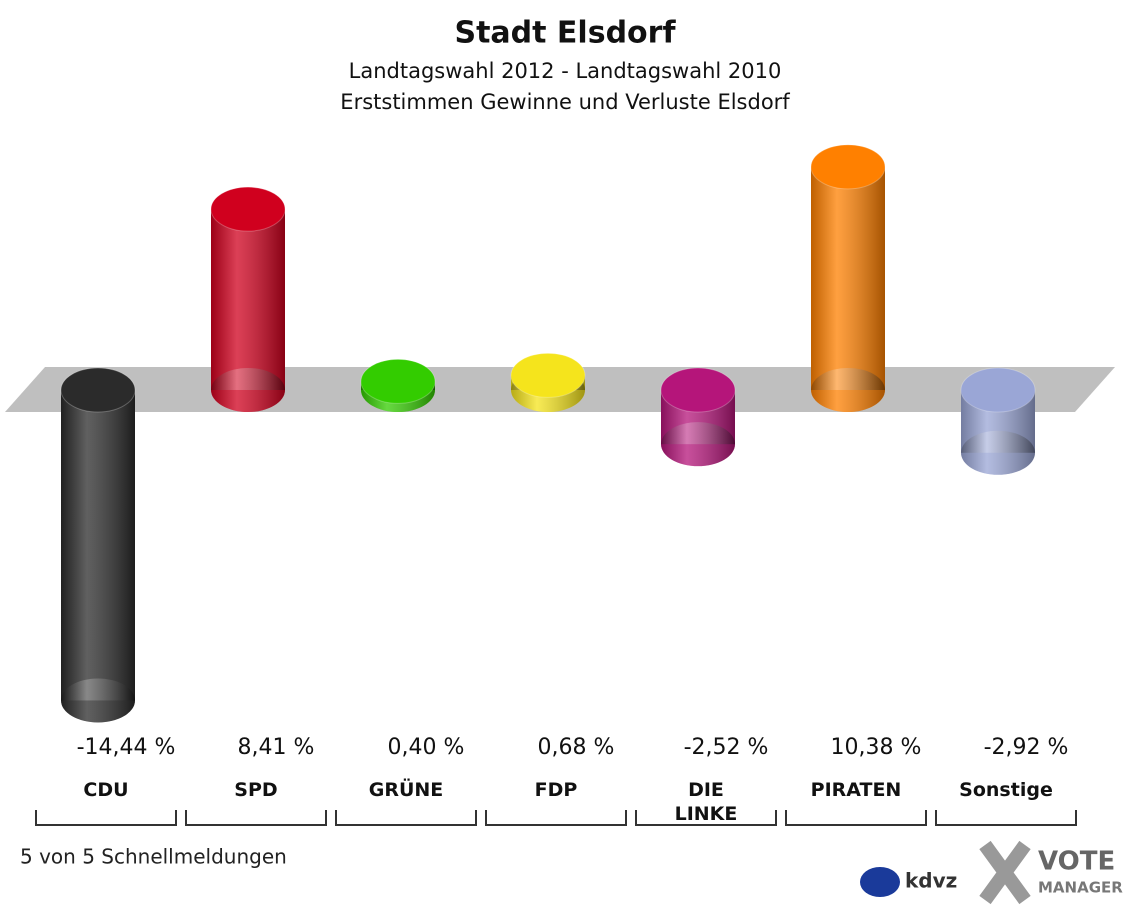 Image resolution: width=1131 pixels, height=910 pixels. What do you see at coordinates (1006, 790) in the screenshot?
I see `x-tick-label: Sonstige` at bounding box center [1006, 790].